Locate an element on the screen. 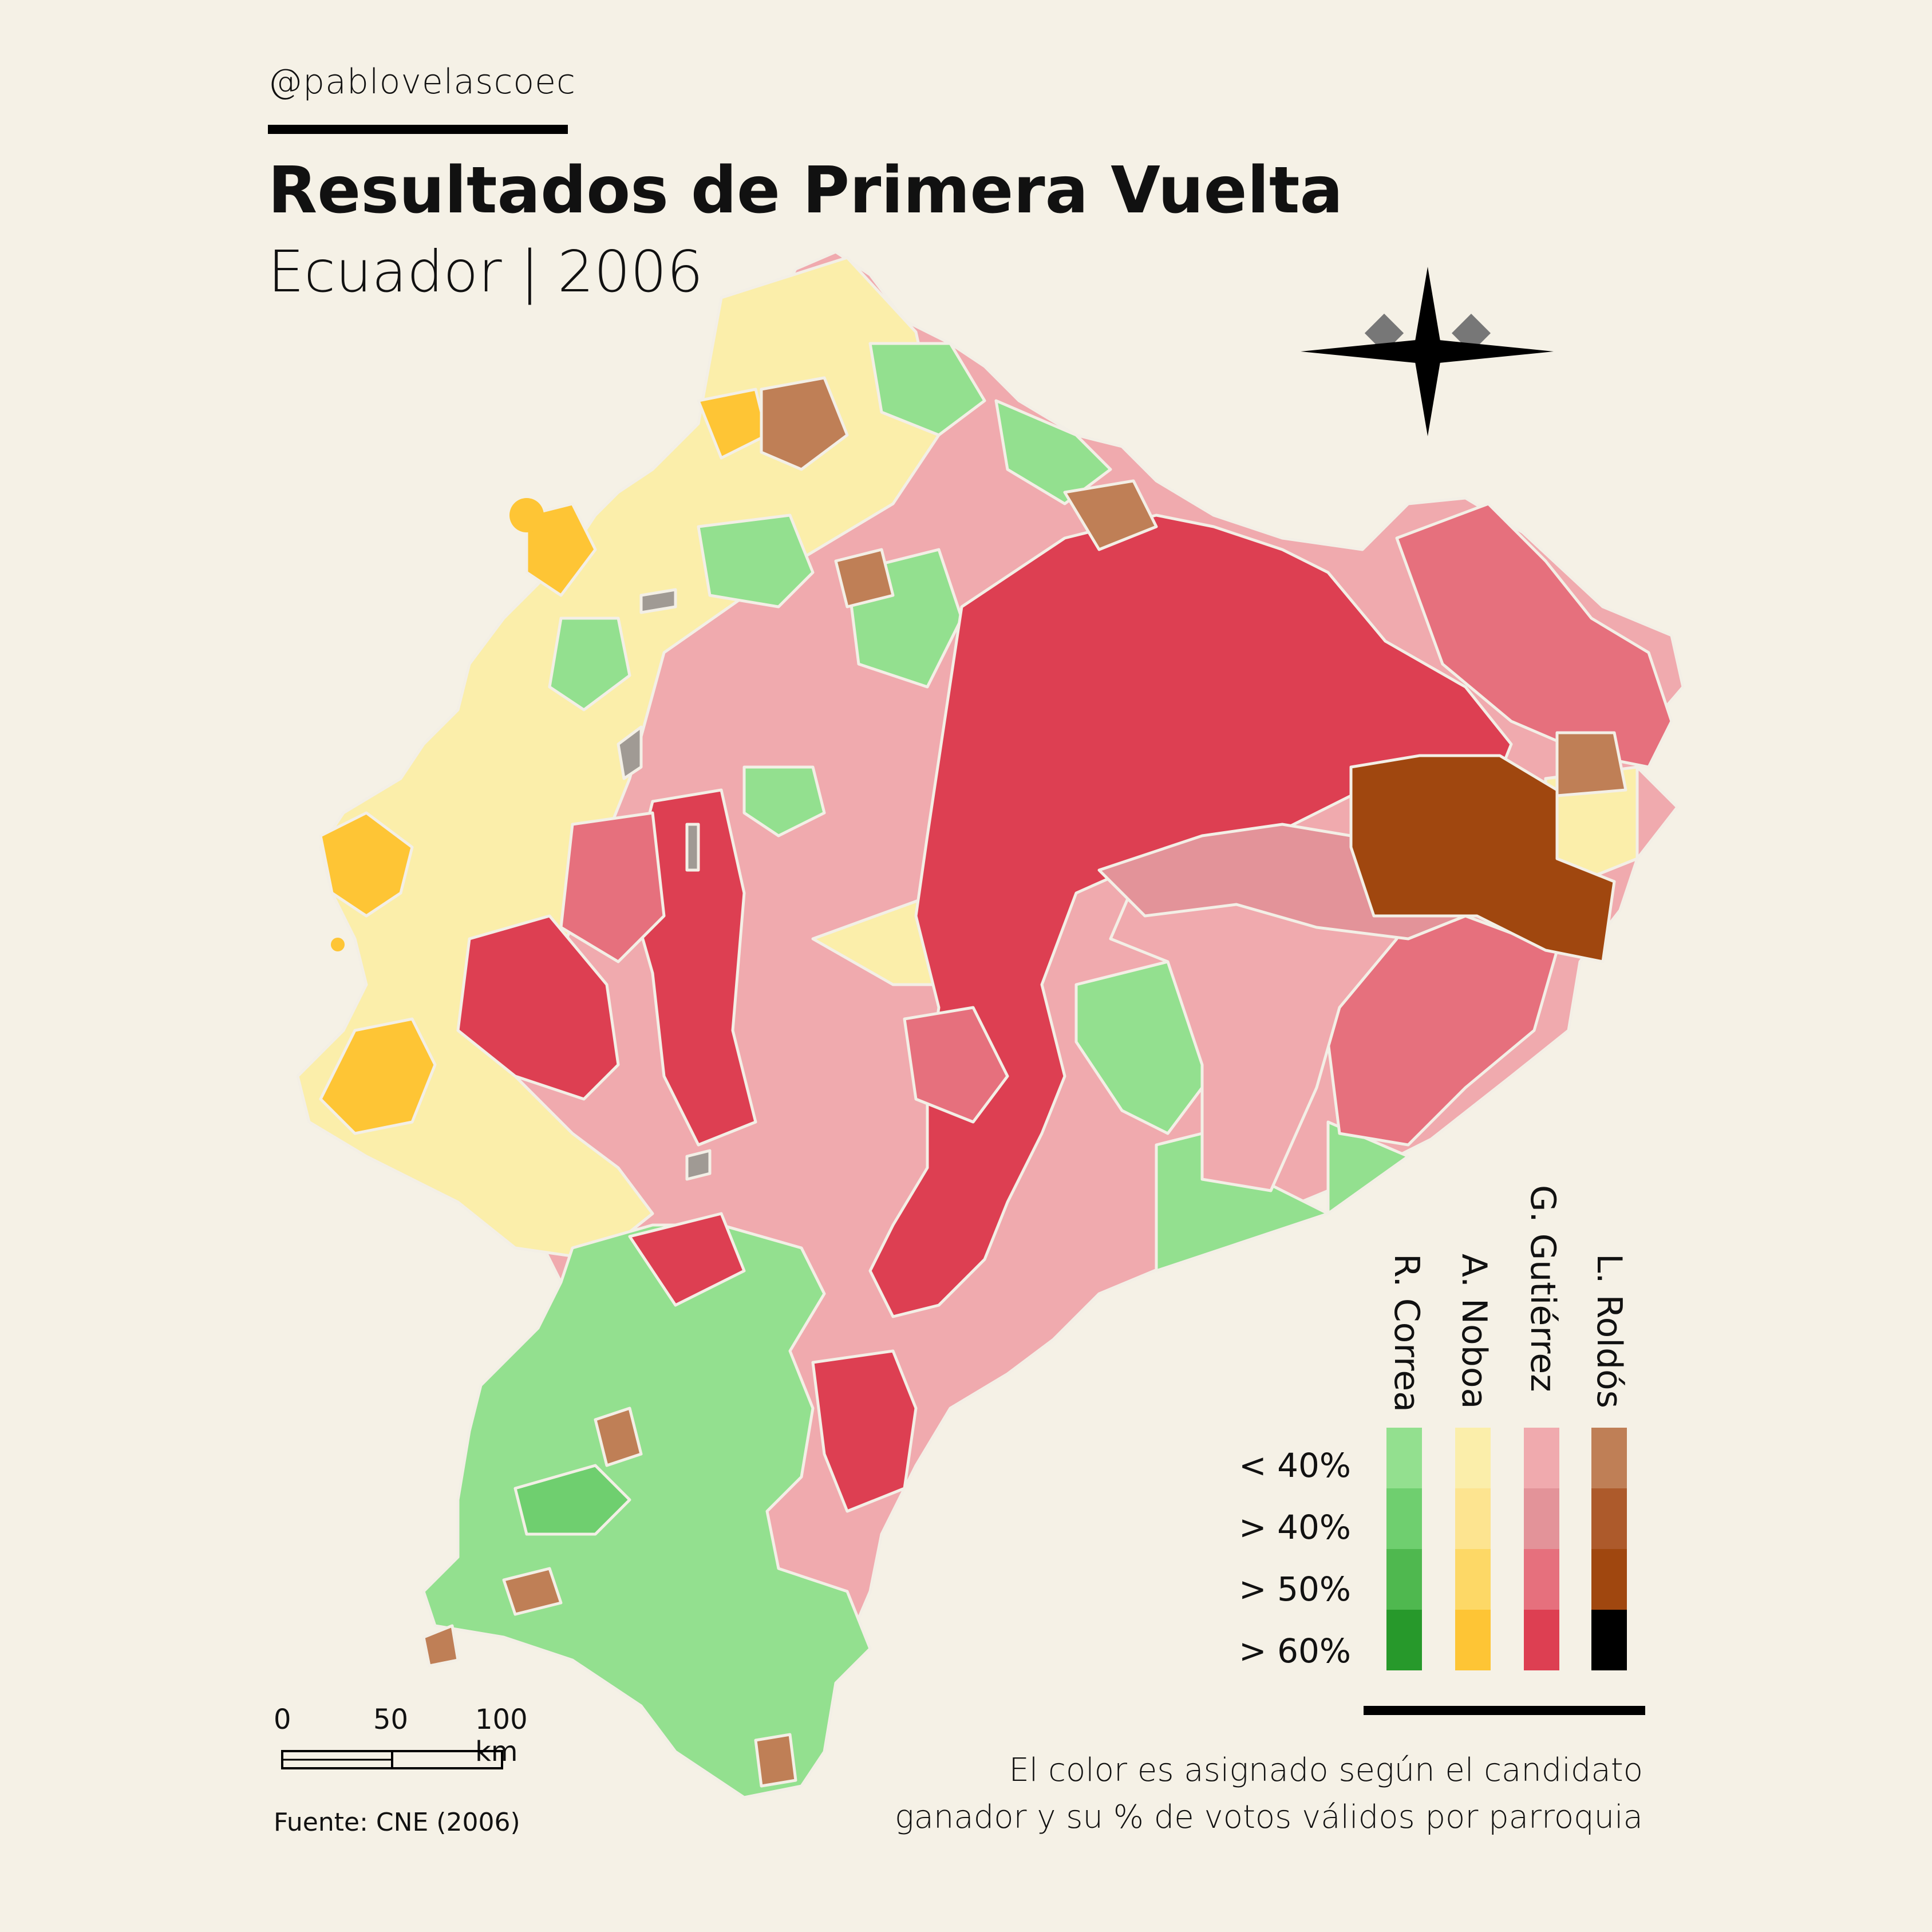 The width and height of the screenshot is (1932, 1932). author-handle: @pablovelascoec is located at coordinates (422, 82).